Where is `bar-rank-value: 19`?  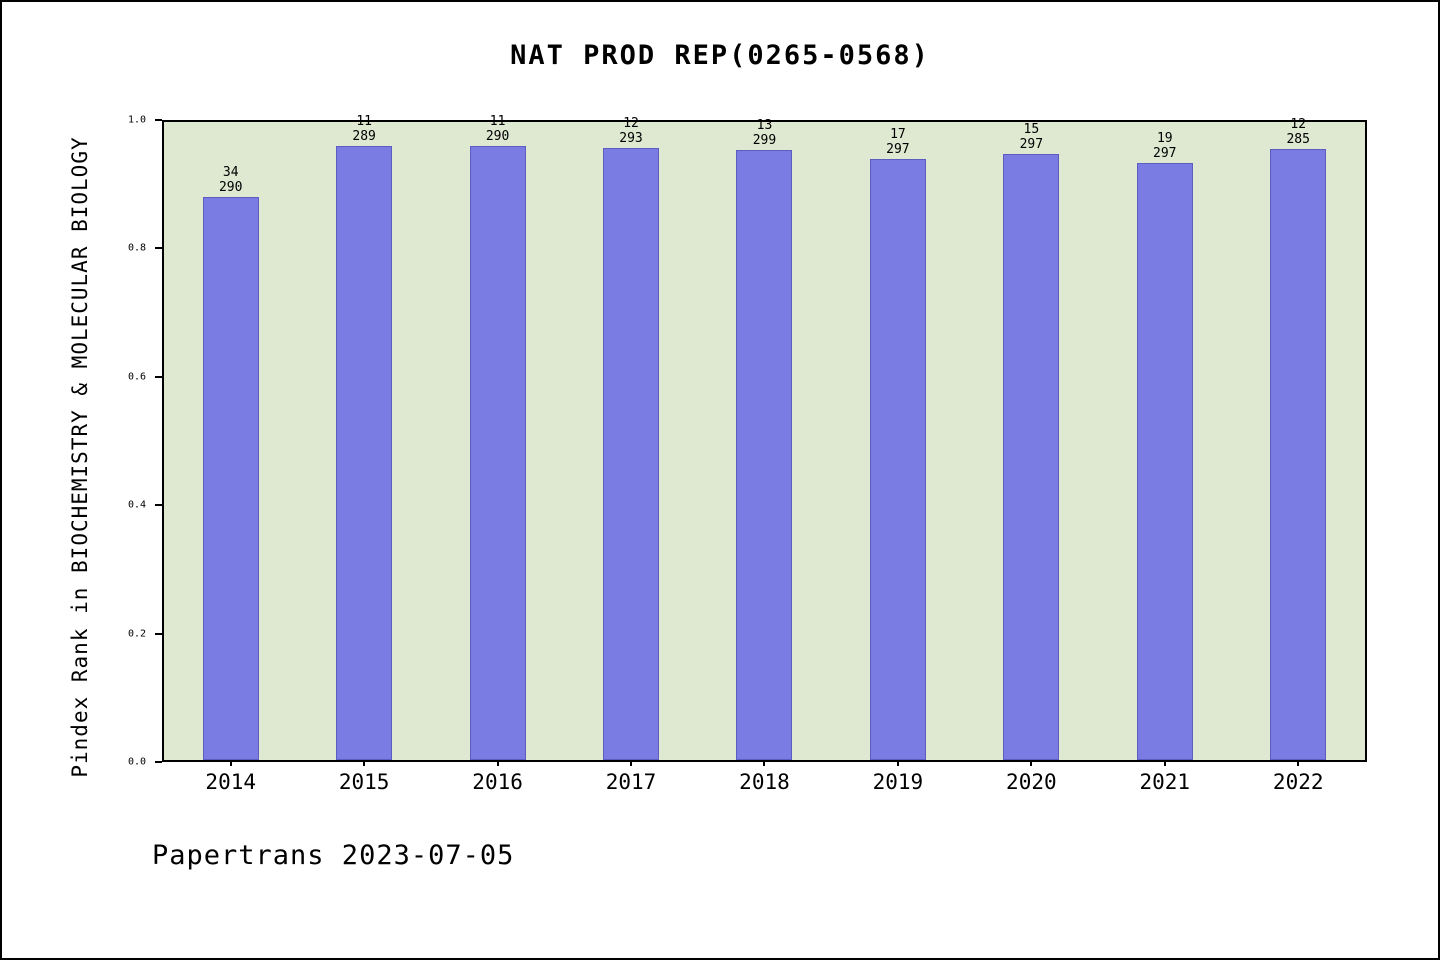
bar-rank-value: 19 is located at coordinates (1164, 138).